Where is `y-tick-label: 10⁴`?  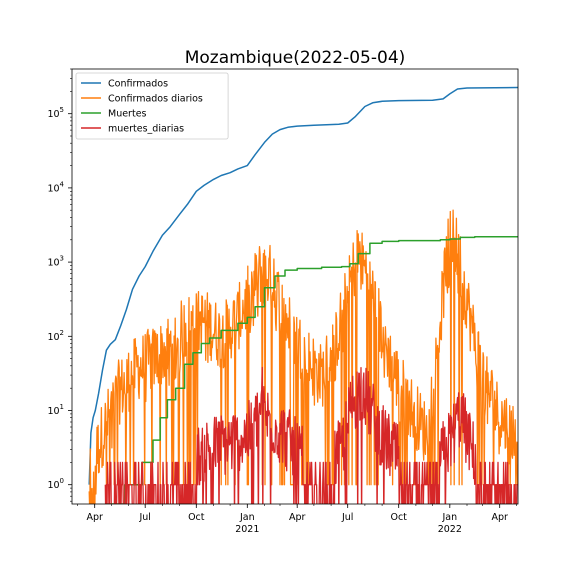
y-tick-label: 10⁴ is located at coordinates (55, 187).